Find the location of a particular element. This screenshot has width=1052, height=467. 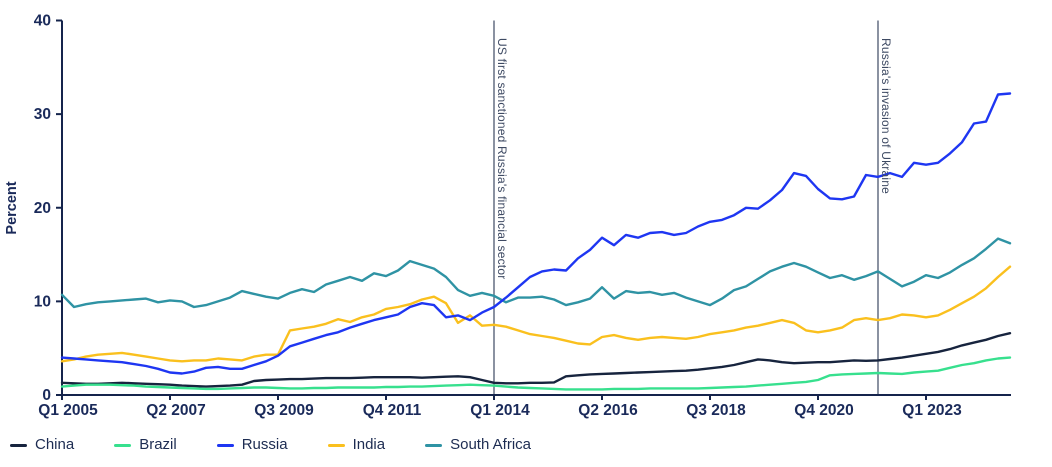

series-line-south-africa is located at coordinates (536, 273).